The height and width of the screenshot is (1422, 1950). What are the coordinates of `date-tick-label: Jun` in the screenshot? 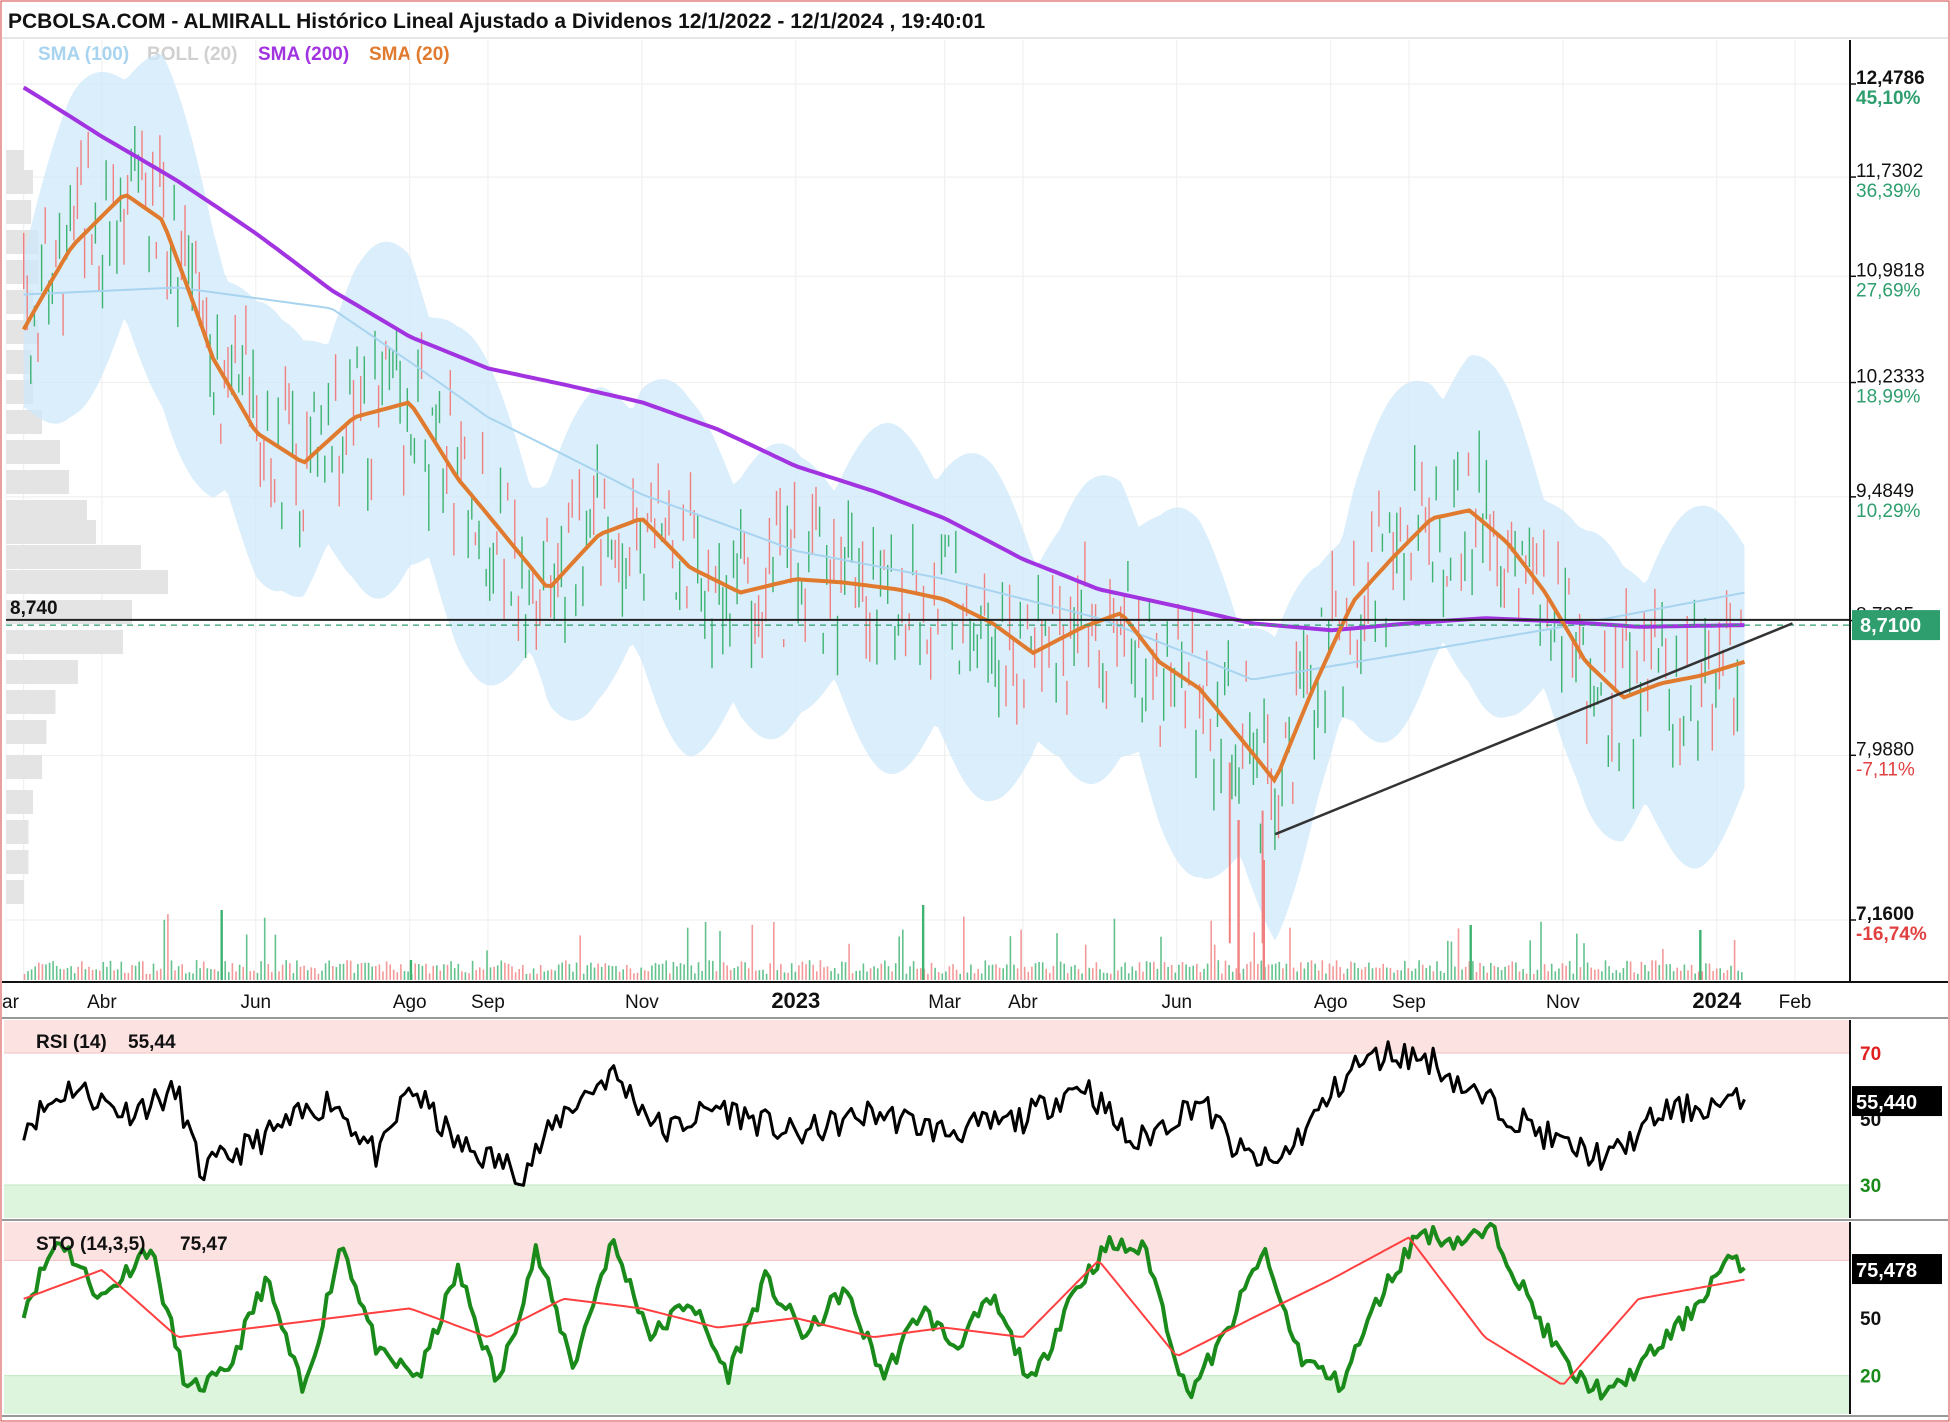 It's located at (255, 1002).